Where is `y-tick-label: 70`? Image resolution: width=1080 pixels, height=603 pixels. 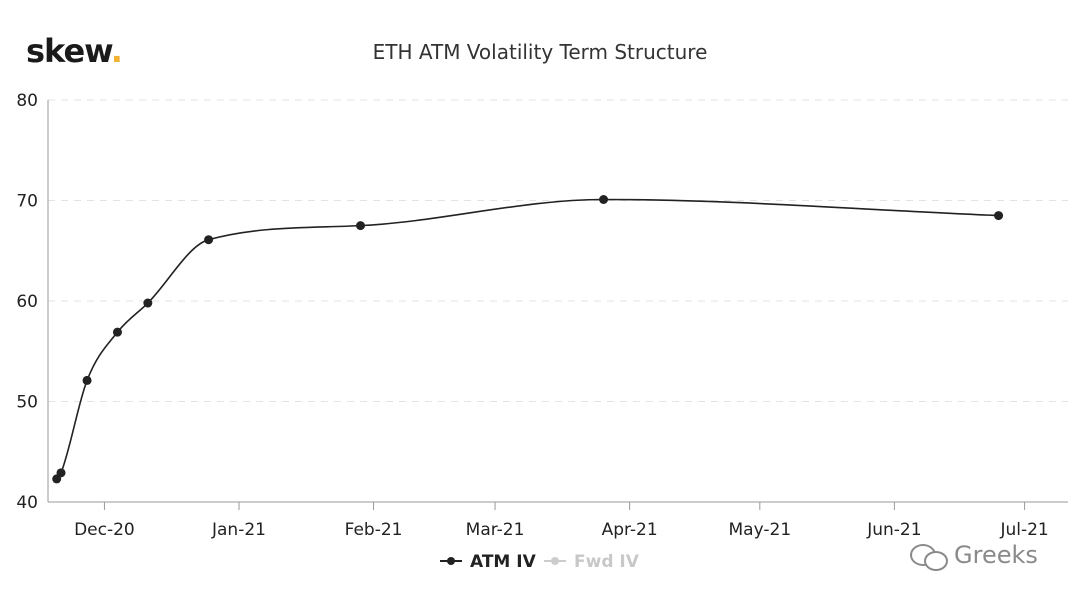
y-tick-label: 70 is located at coordinates (27, 202).